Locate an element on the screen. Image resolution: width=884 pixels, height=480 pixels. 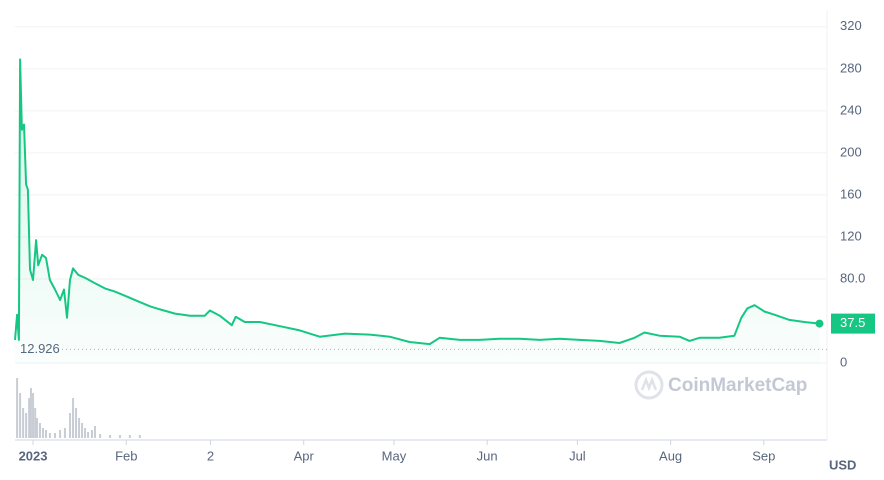
watermark is located at coordinates (649, 385).